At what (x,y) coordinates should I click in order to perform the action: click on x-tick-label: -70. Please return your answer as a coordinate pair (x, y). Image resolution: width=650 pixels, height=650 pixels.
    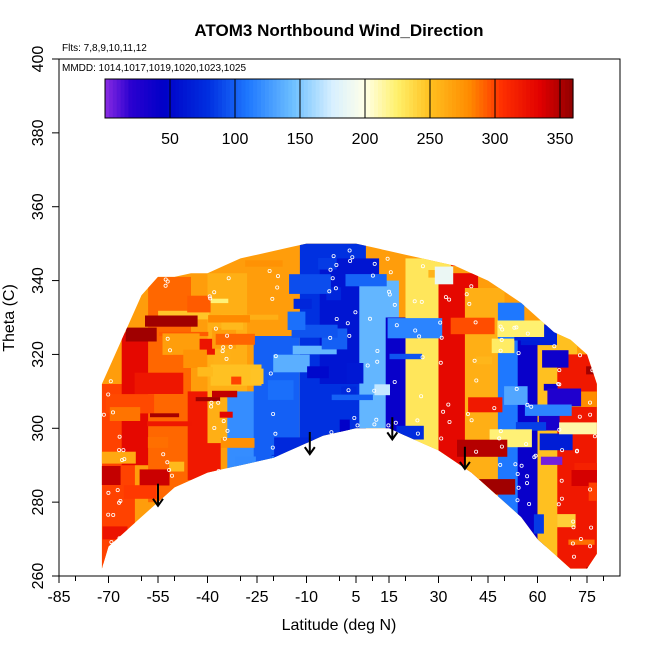
    Looking at the image, I should click on (108, 597).